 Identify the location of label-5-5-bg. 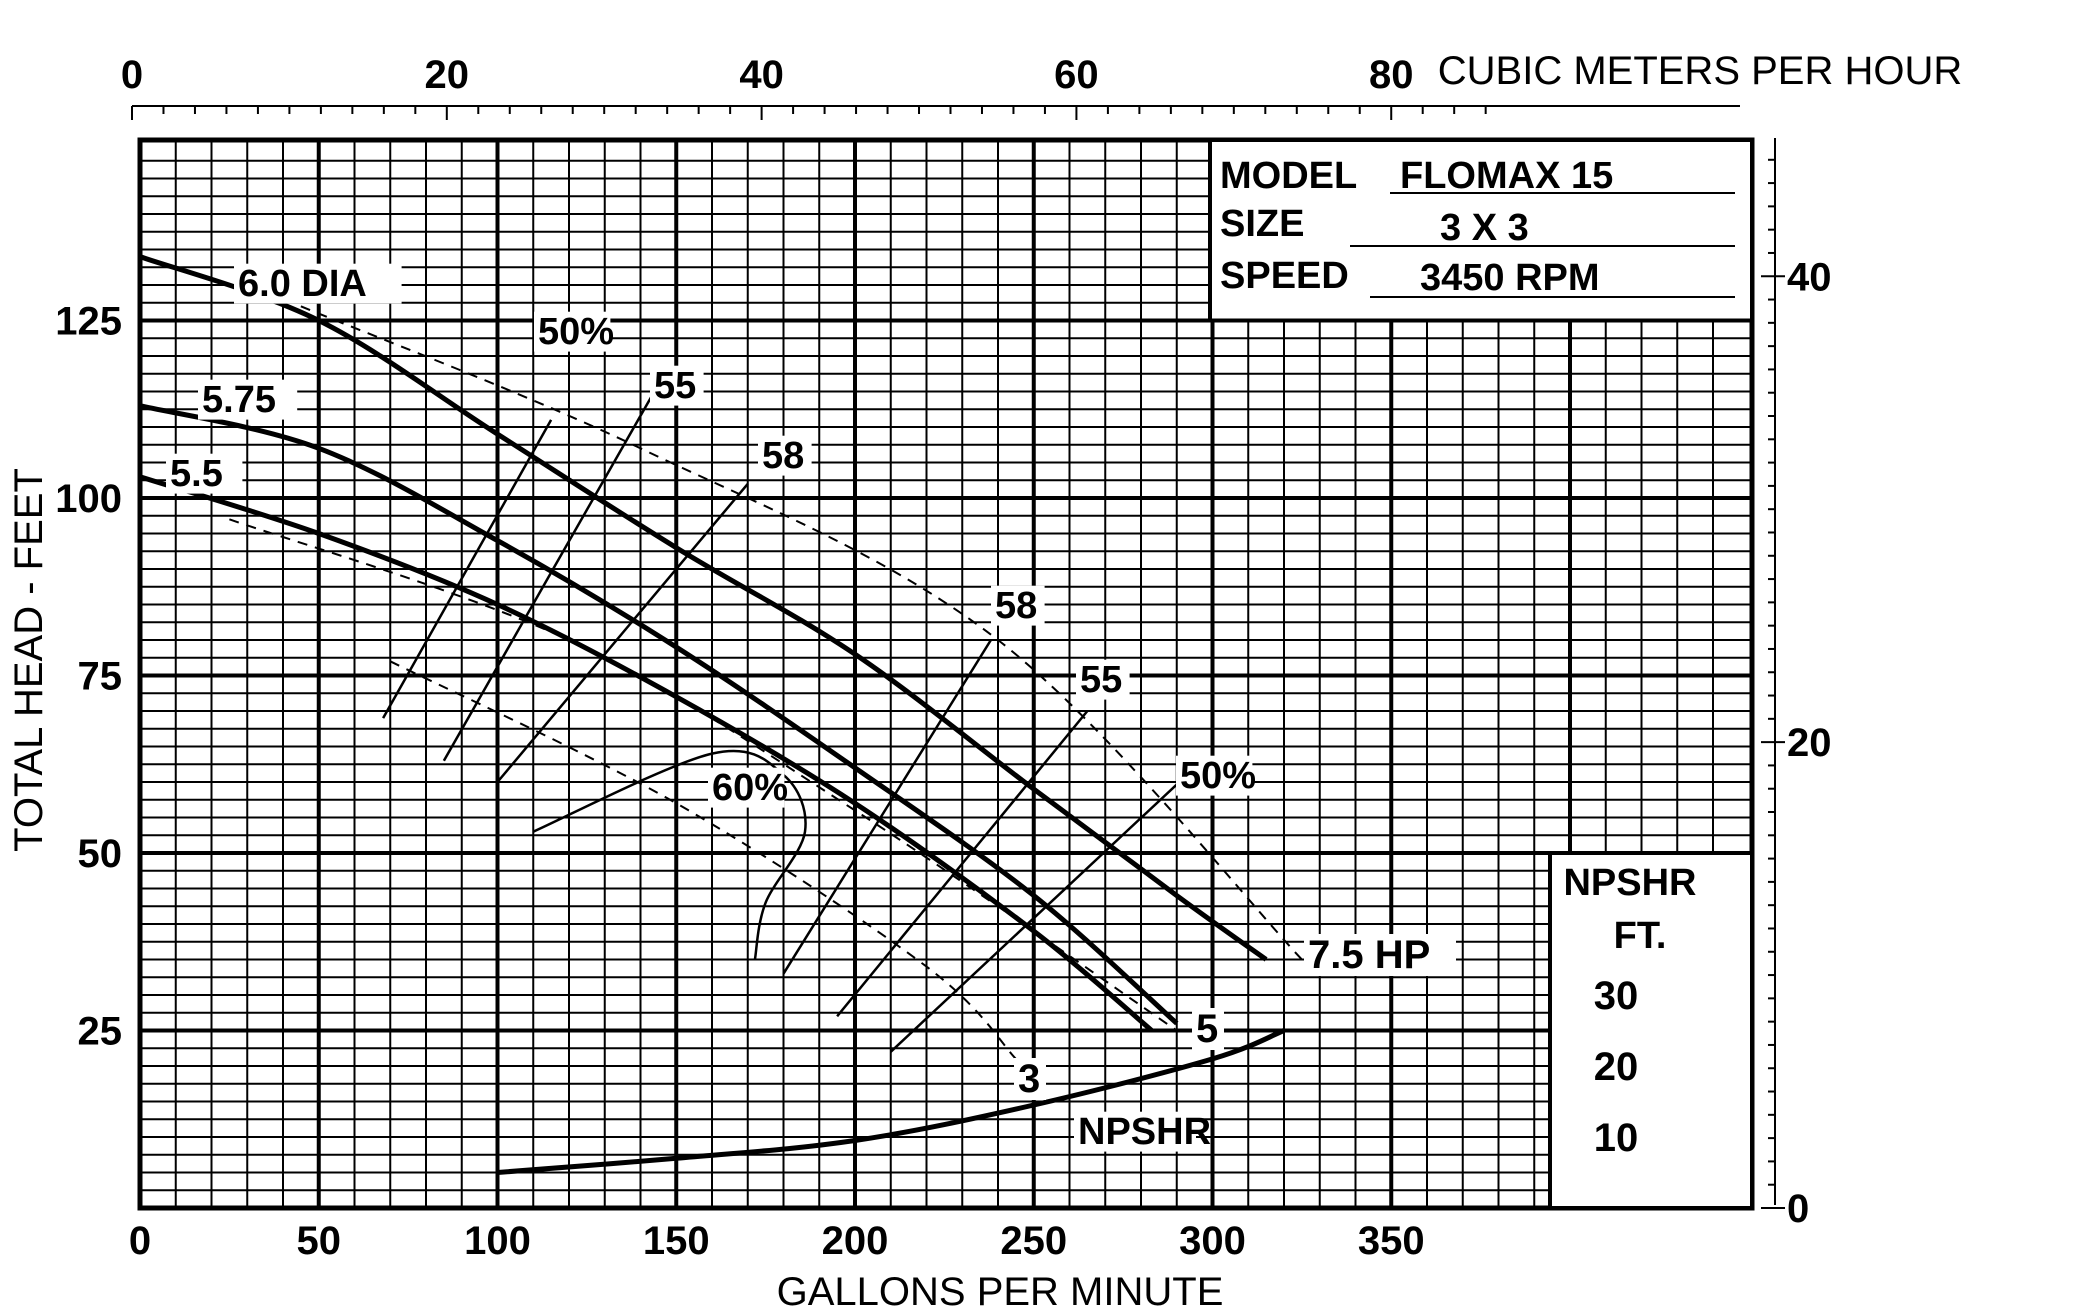
(204, 473).